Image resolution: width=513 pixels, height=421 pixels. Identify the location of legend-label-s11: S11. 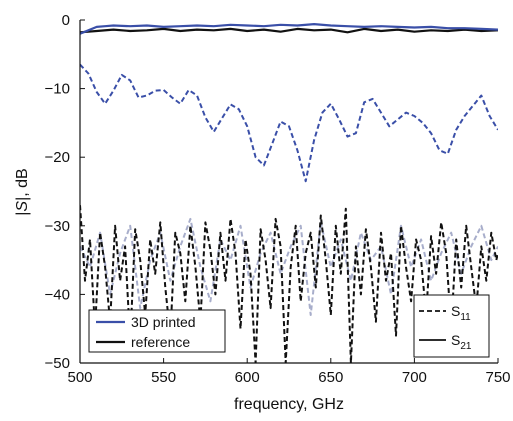
(461, 313).